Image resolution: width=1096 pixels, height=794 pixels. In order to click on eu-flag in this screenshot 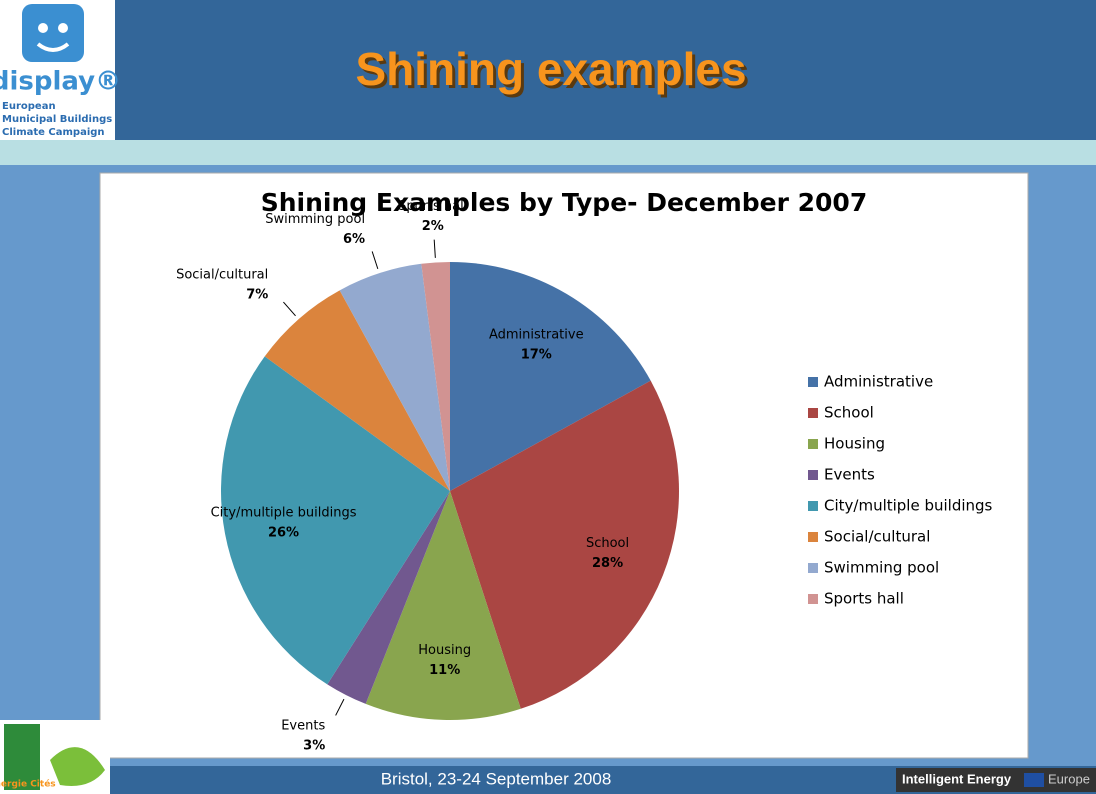, I will do `click(1034, 780)`.